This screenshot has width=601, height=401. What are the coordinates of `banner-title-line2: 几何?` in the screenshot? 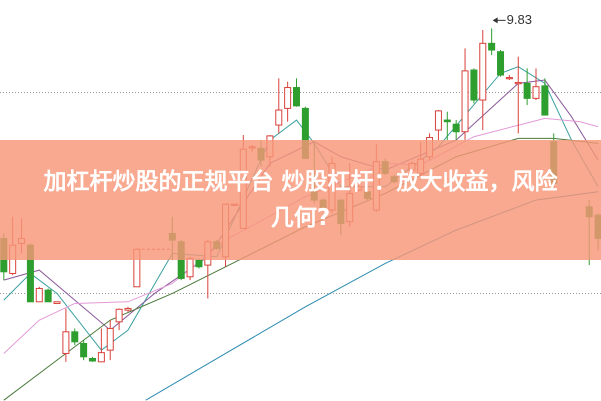 It's located at (300, 218).